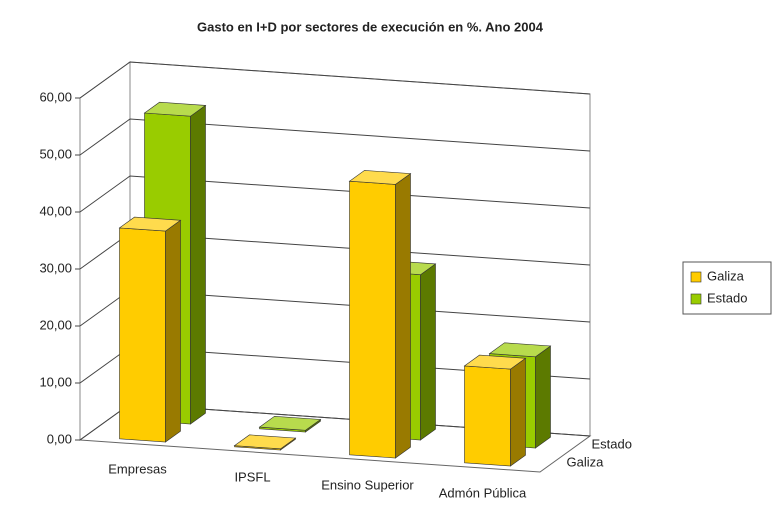 Image resolution: width=774 pixels, height=525 pixels. What do you see at coordinates (367, 484) in the screenshot?
I see `x-tick-label: Ensino Superior` at bounding box center [367, 484].